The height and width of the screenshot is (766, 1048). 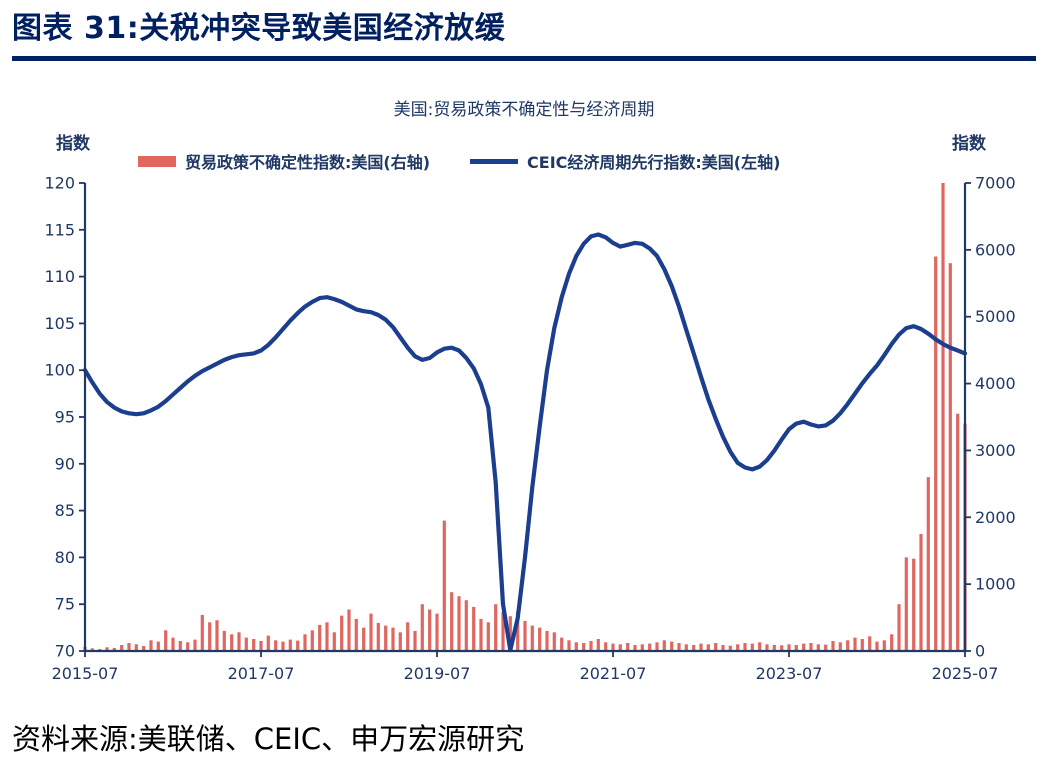 I want to click on svg-text: 1000, so click(x=995, y=584).